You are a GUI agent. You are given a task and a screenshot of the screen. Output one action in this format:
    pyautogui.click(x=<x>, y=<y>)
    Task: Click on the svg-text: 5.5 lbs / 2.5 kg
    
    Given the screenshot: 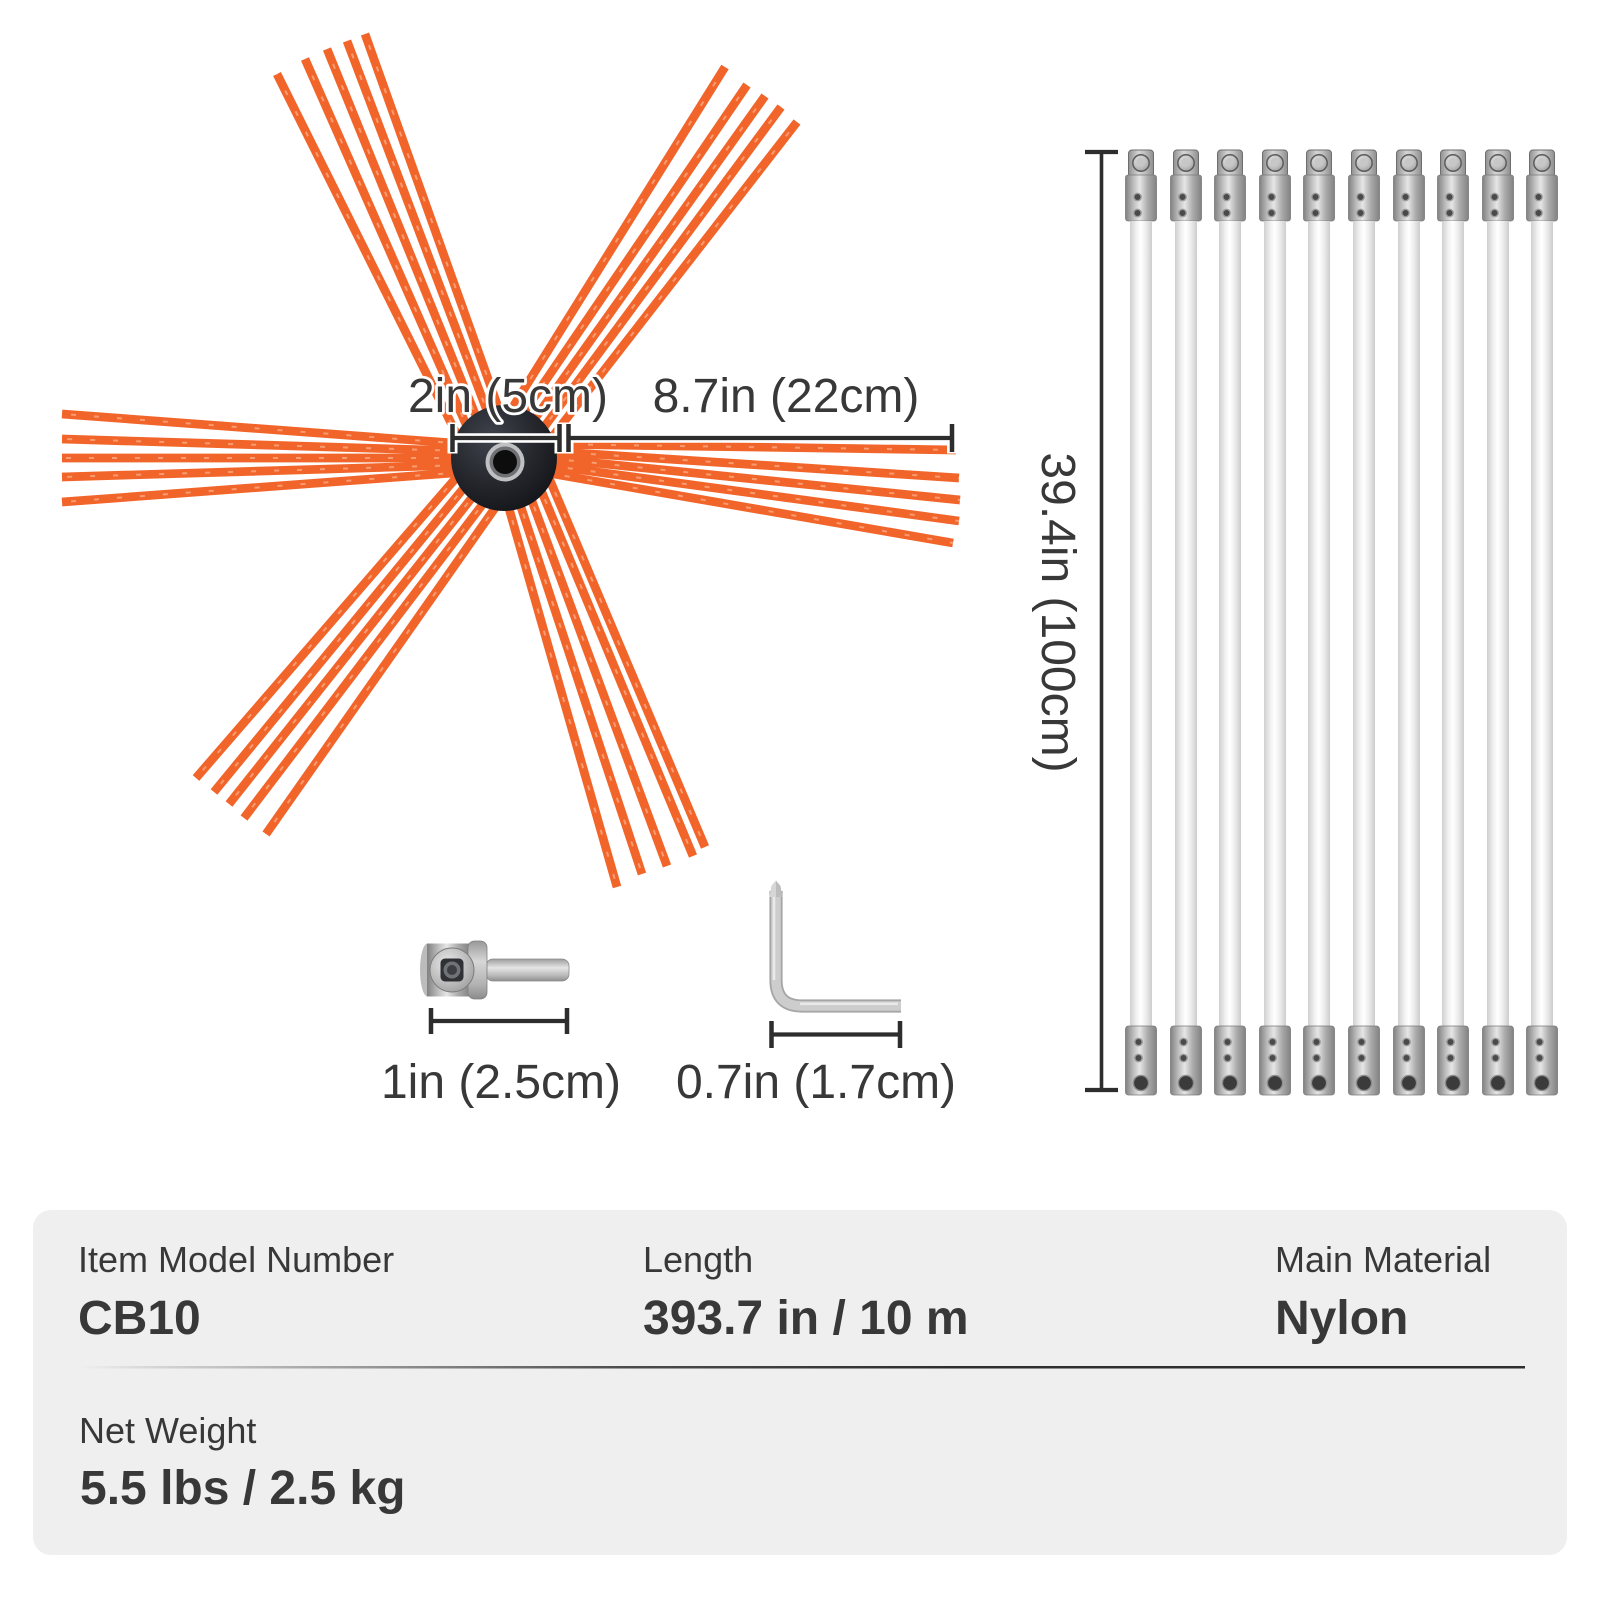 What is the action you would take?
    pyautogui.click(x=243, y=1488)
    